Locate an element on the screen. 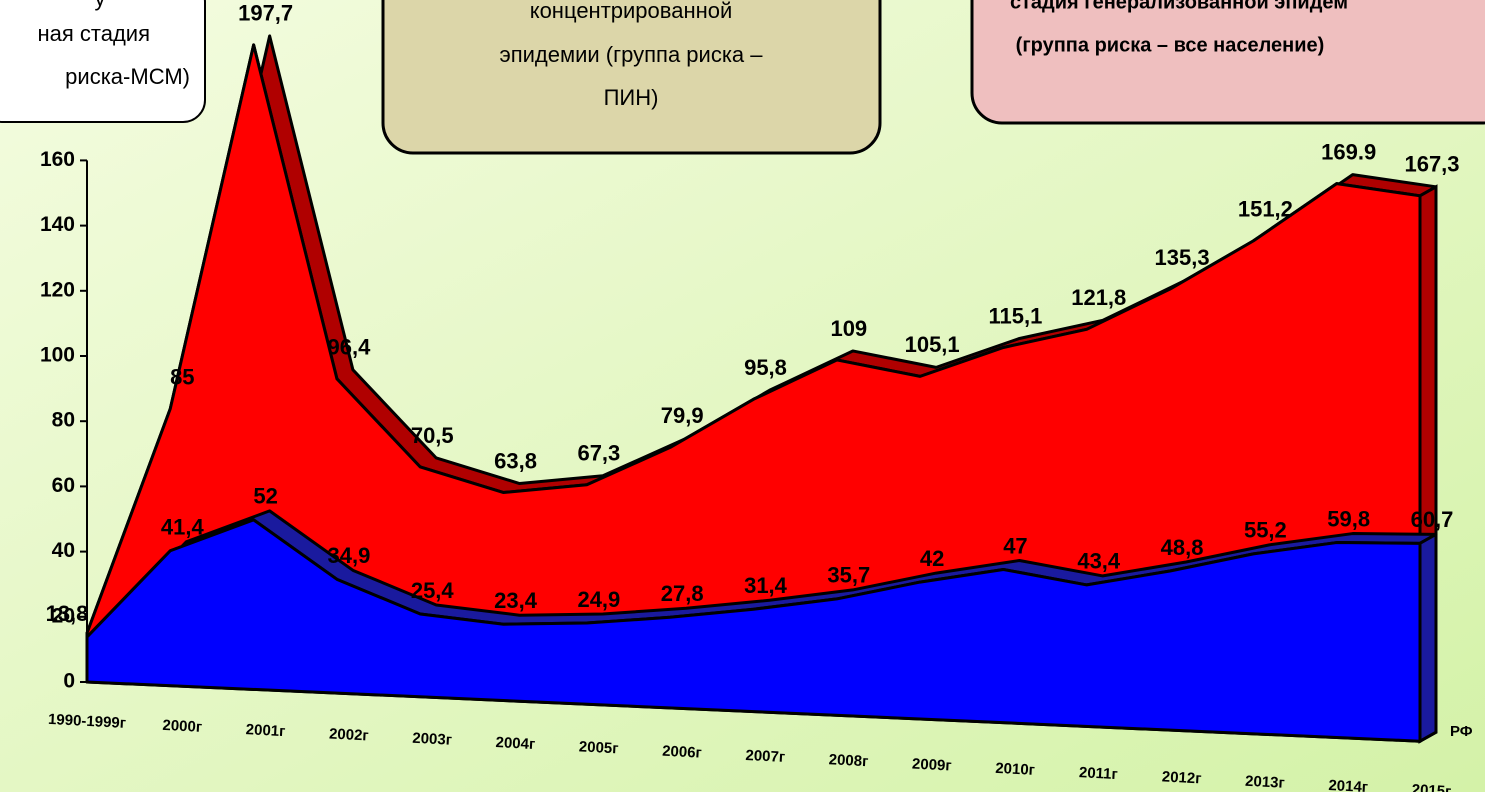 This screenshot has height=792, width=1485. callout-left: у ная стадия риска-МСМ) is located at coordinates (103, 61).